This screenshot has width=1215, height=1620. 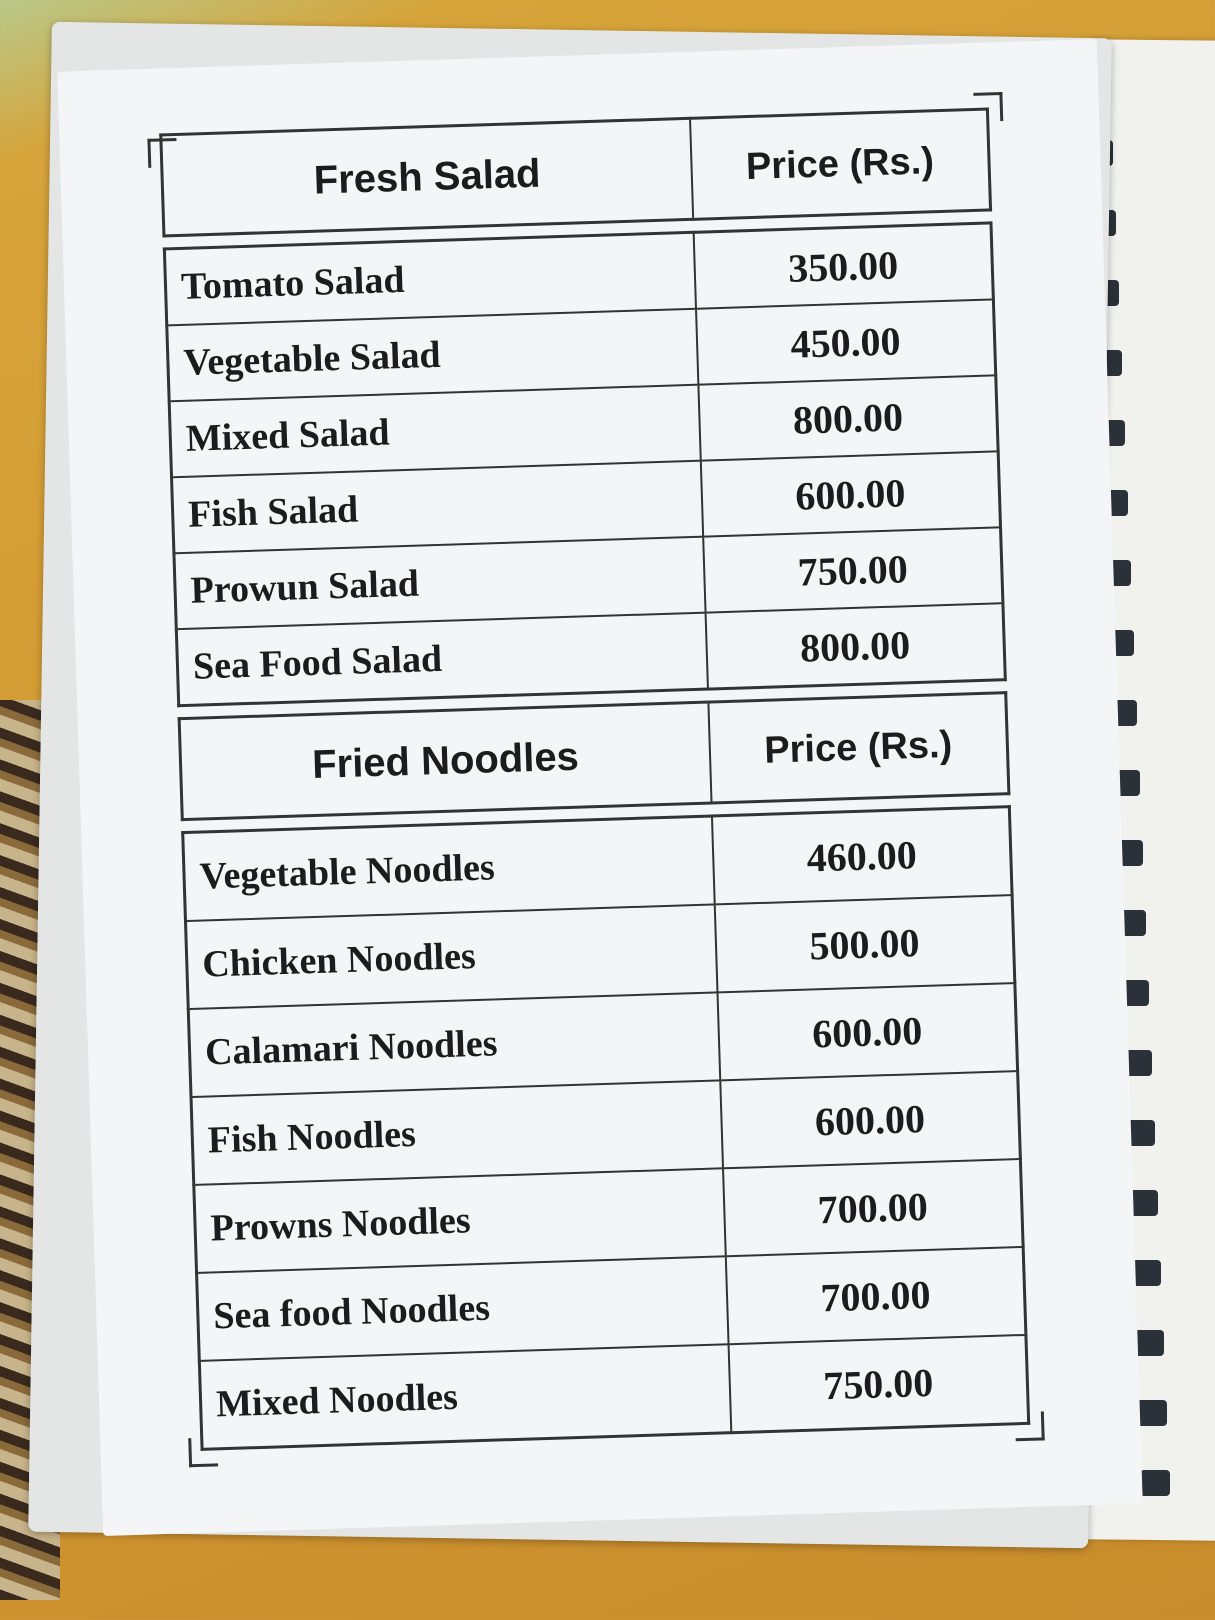 What do you see at coordinates (862, 855) in the screenshot?
I see `item-price: 460.00` at bounding box center [862, 855].